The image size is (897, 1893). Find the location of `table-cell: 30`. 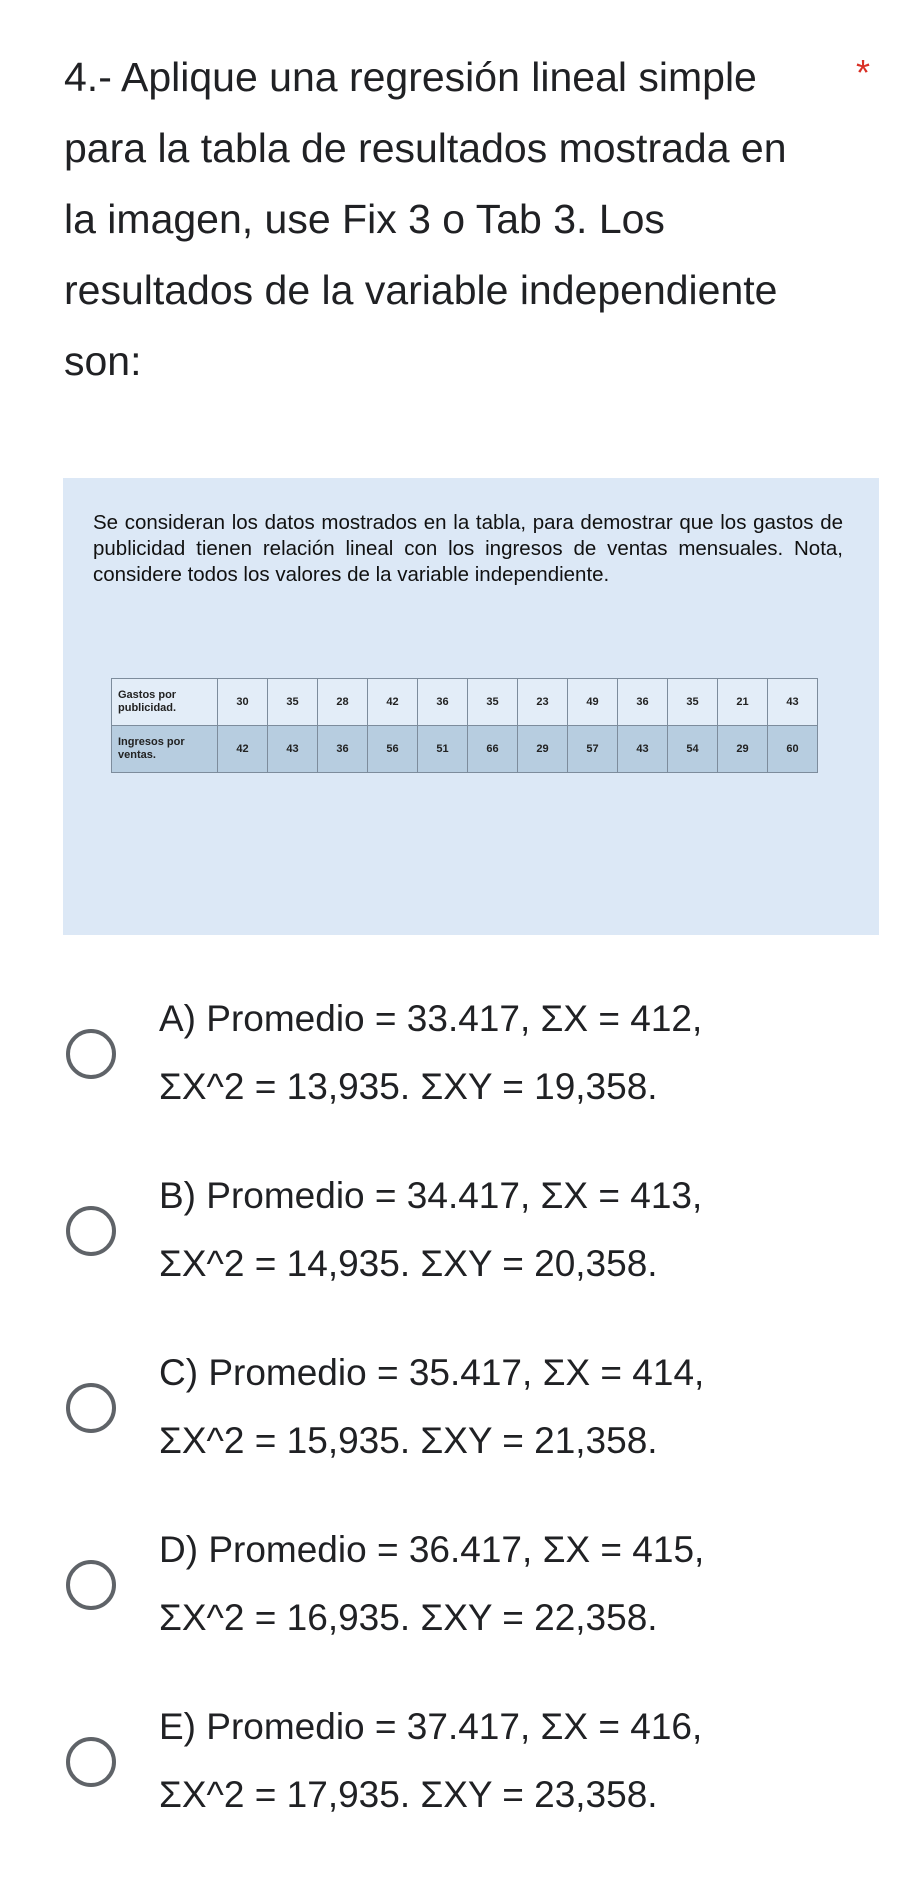

table-cell: 30 is located at coordinates (242, 702).